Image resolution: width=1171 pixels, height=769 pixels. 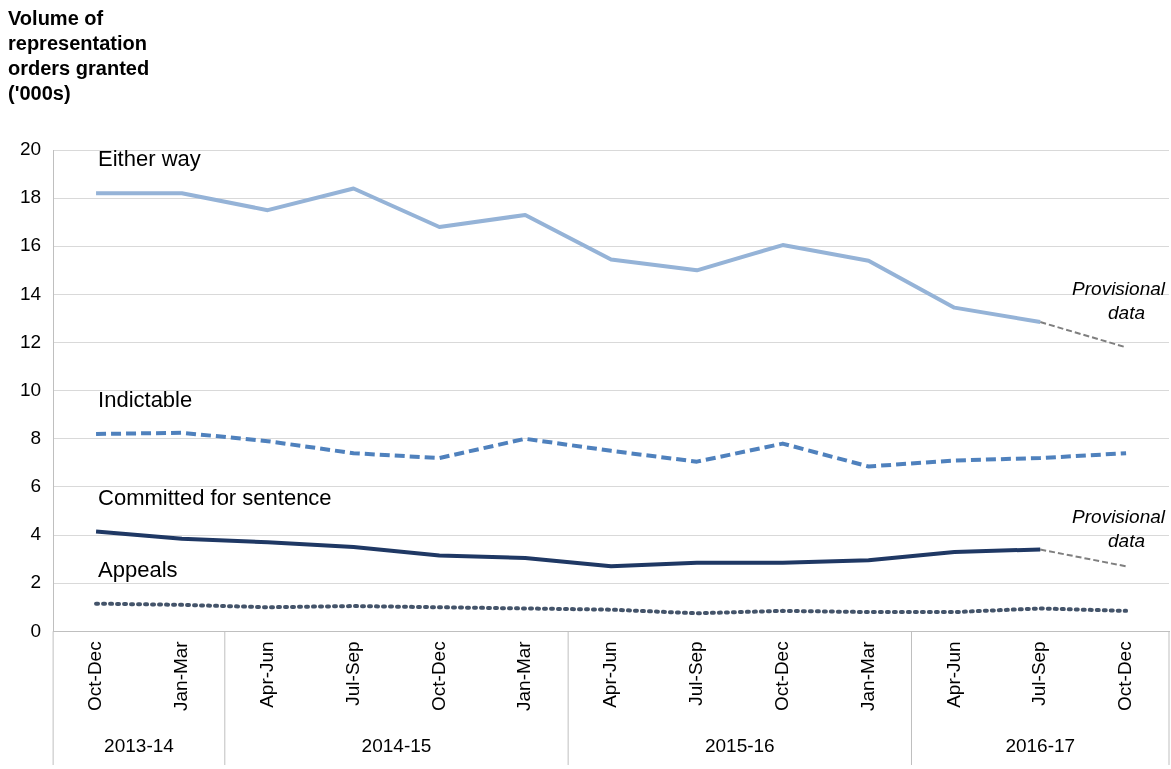 I want to click on series-label: Indictable, so click(x=145, y=400).